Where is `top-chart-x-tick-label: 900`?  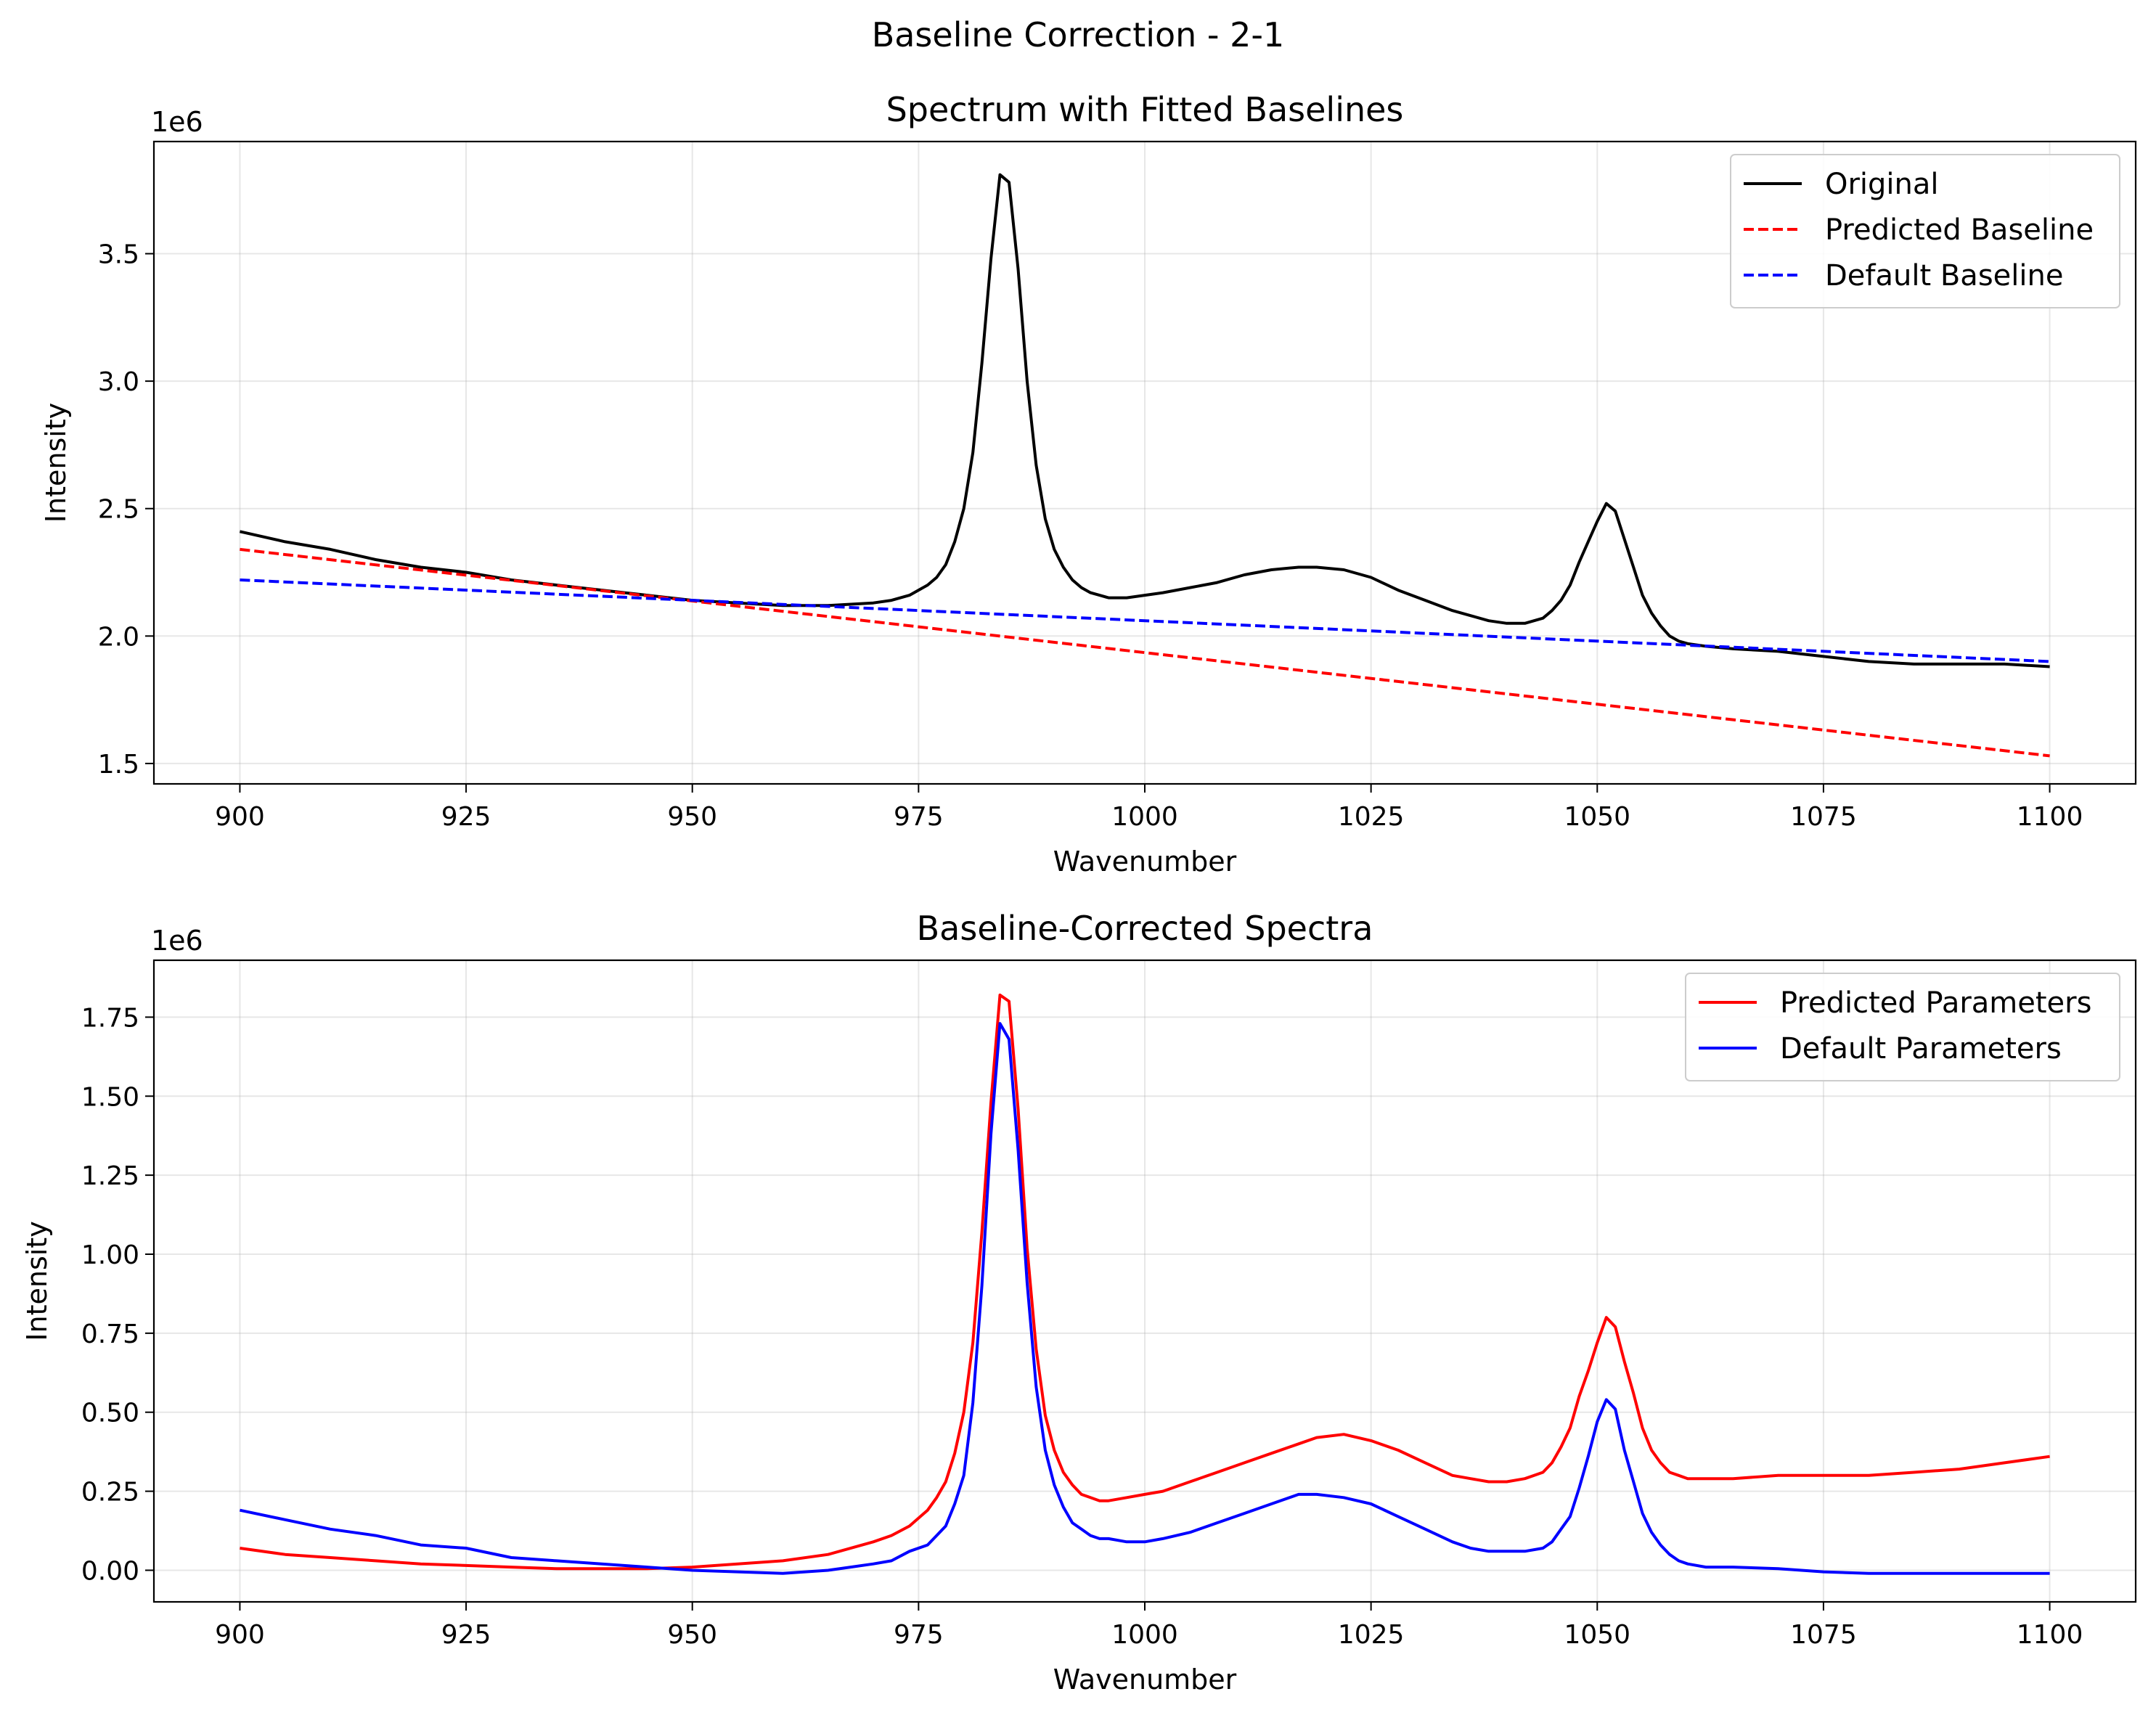 top-chart-x-tick-label: 900 is located at coordinates (240, 817).